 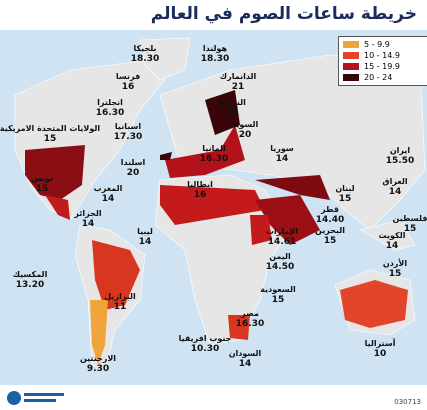 I want to click on country-label: النرويج 20, so click(x=232, y=108).